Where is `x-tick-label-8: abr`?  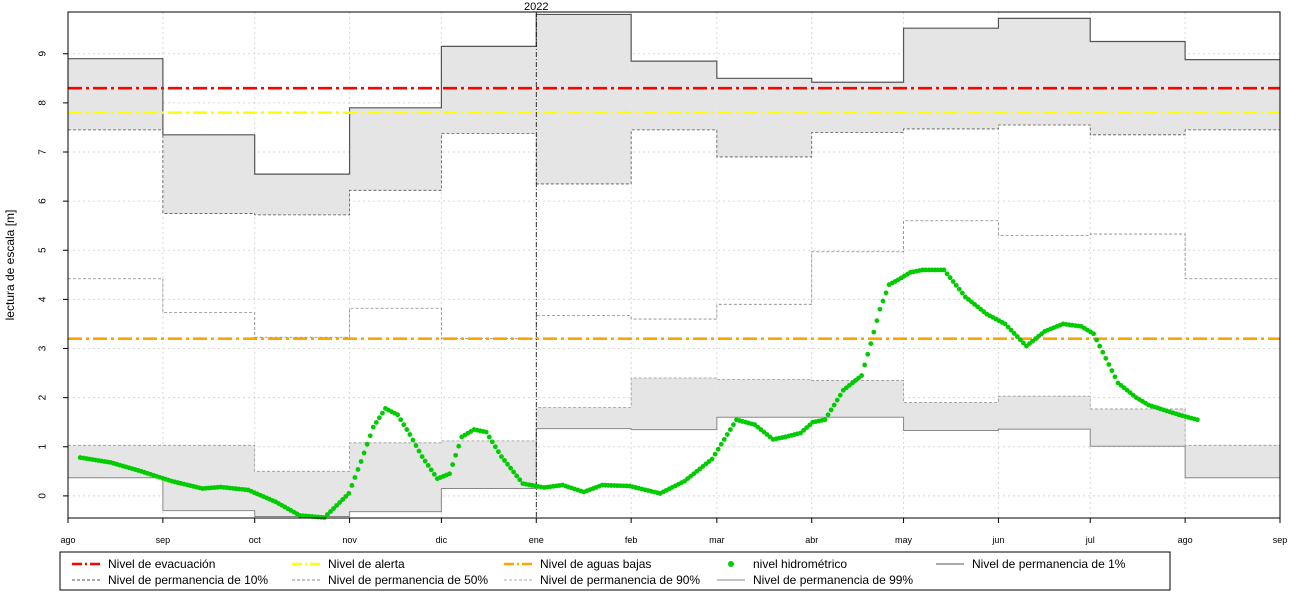 x-tick-label-8: abr is located at coordinates (811, 540).